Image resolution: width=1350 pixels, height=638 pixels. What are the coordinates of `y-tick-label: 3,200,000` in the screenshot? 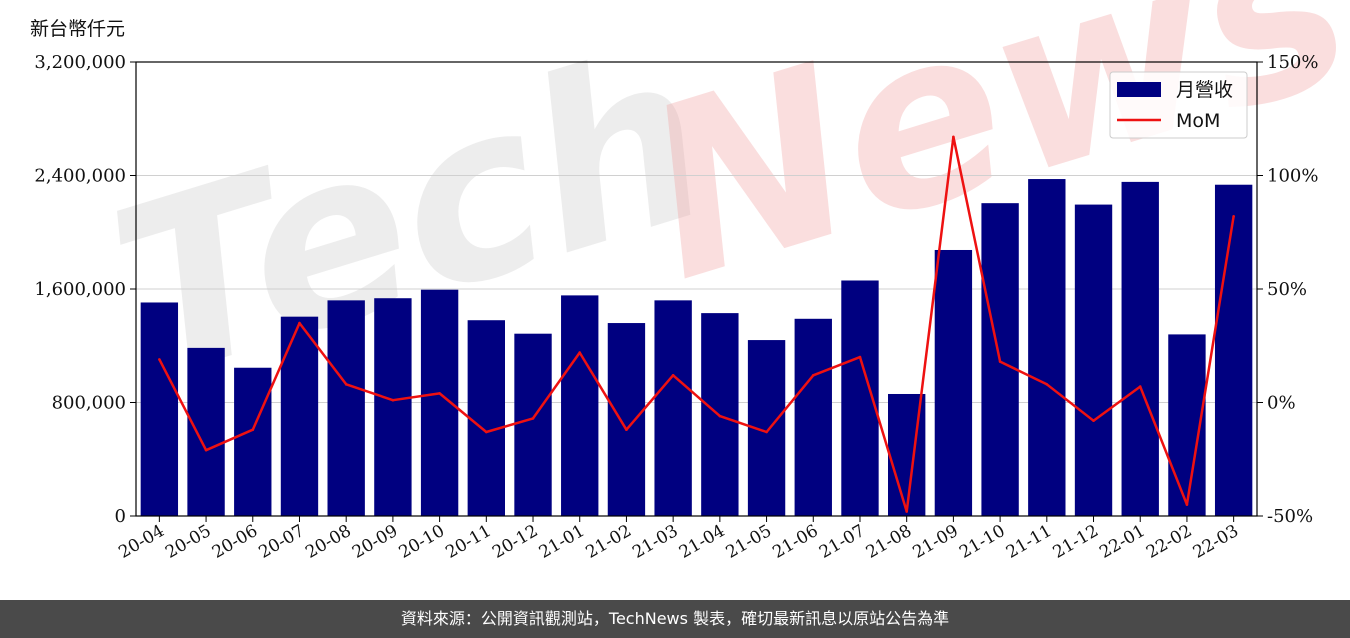 It's located at (80, 62).